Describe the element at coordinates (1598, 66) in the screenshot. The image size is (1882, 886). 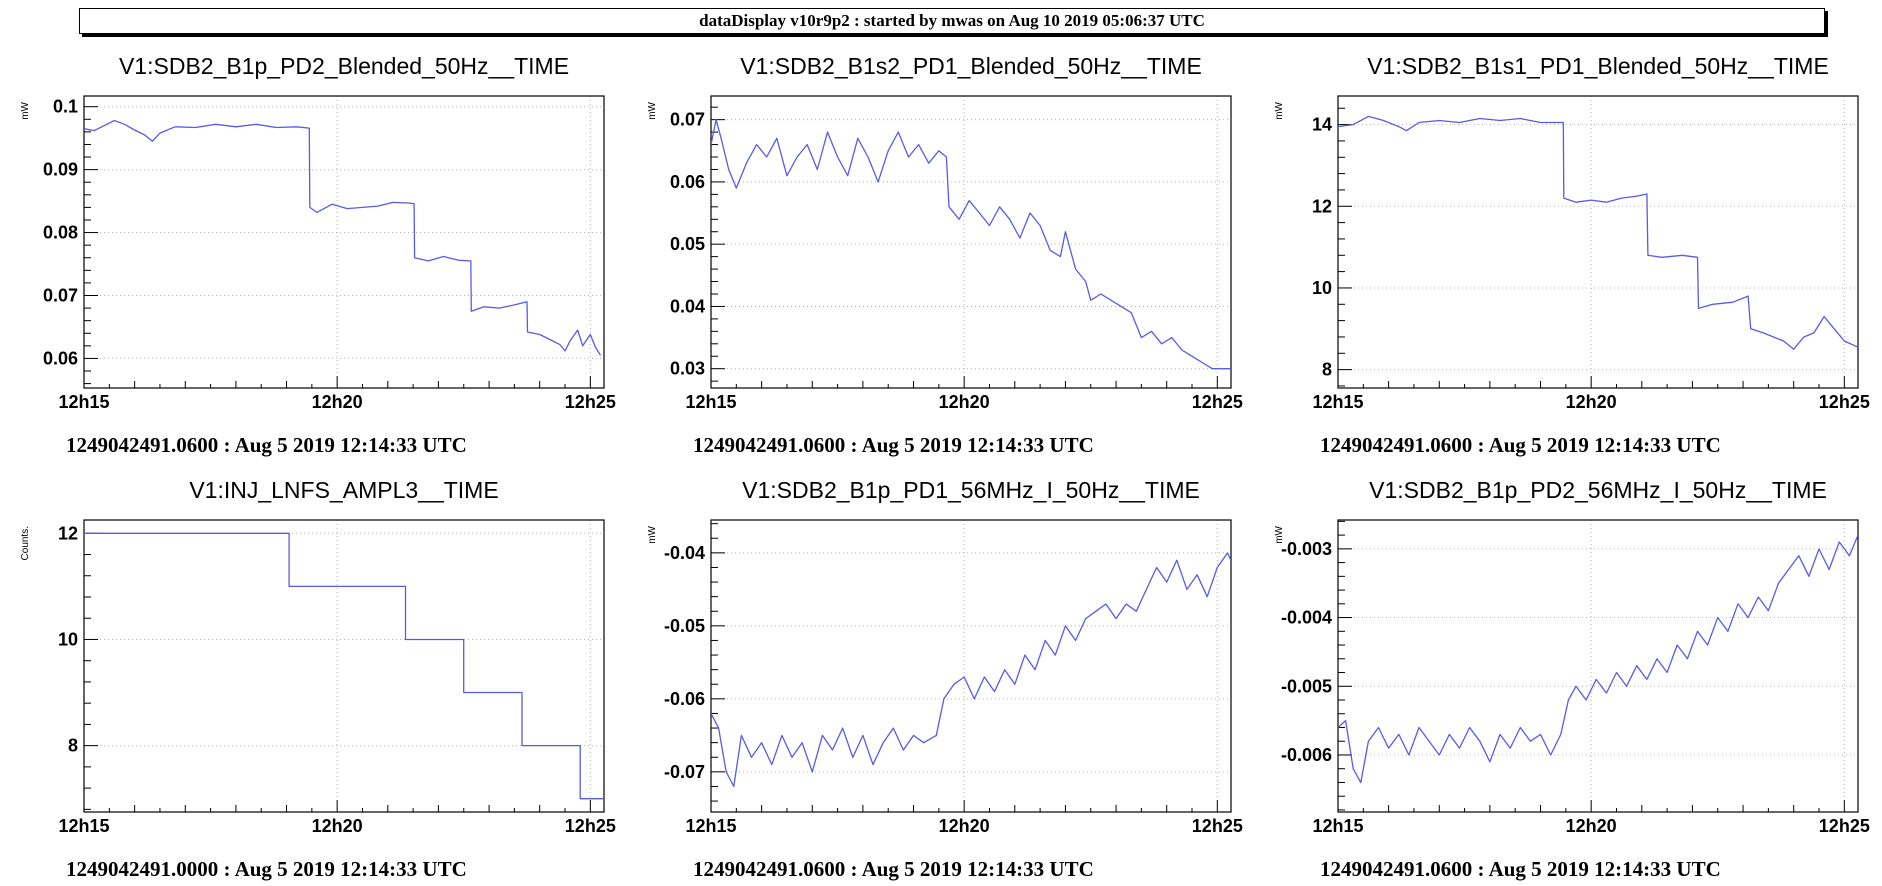
I see `chart-title: V1:SDB2_B1s1_PD1_Blended_50Hz__TIME` at that location.